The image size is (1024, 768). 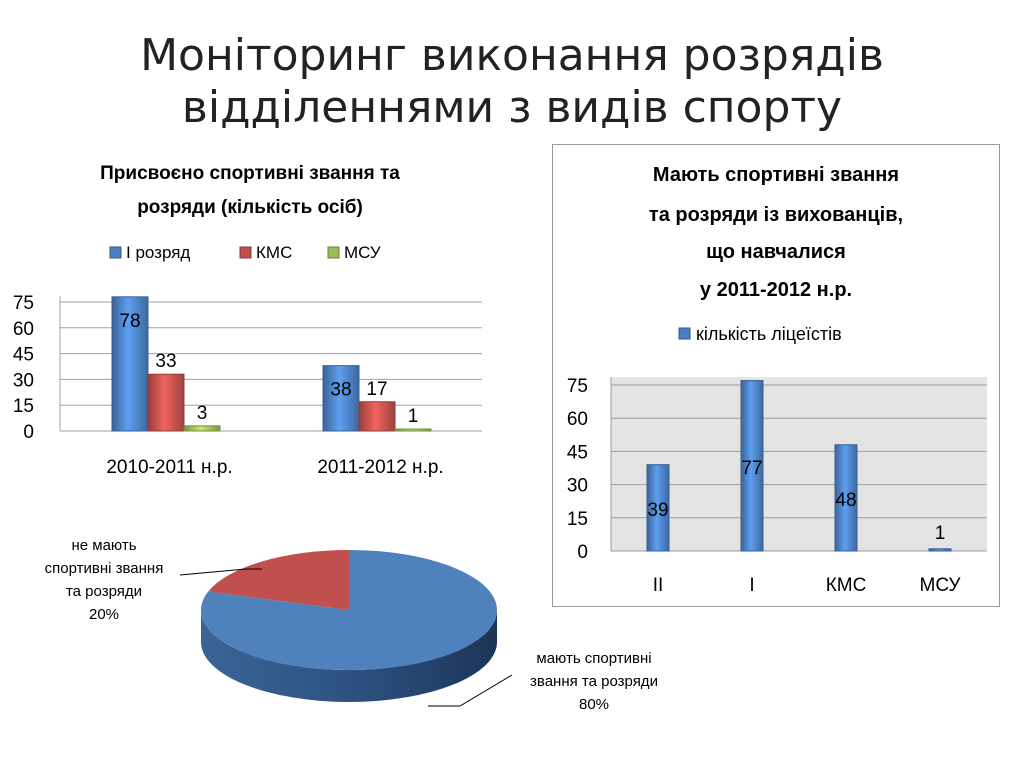 I want to click on chart1-data-label: 33, so click(x=165, y=361).